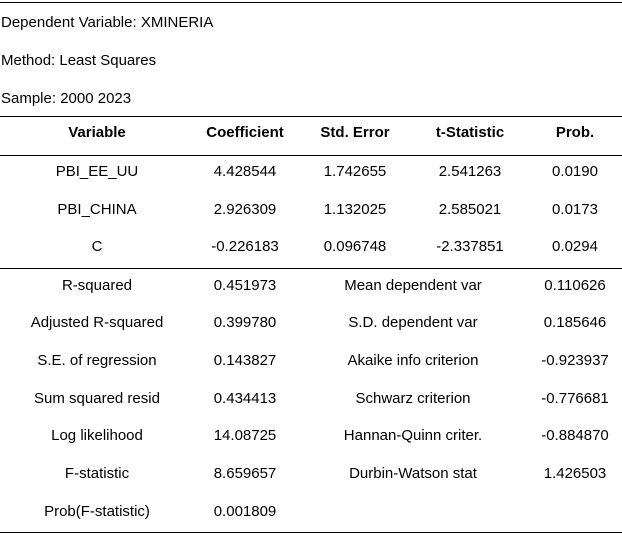 The height and width of the screenshot is (534, 622). What do you see at coordinates (97, 398) in the screenshot?
I see `stat-left-3-label: Sum squared resid` at bounding box center [97, 398].